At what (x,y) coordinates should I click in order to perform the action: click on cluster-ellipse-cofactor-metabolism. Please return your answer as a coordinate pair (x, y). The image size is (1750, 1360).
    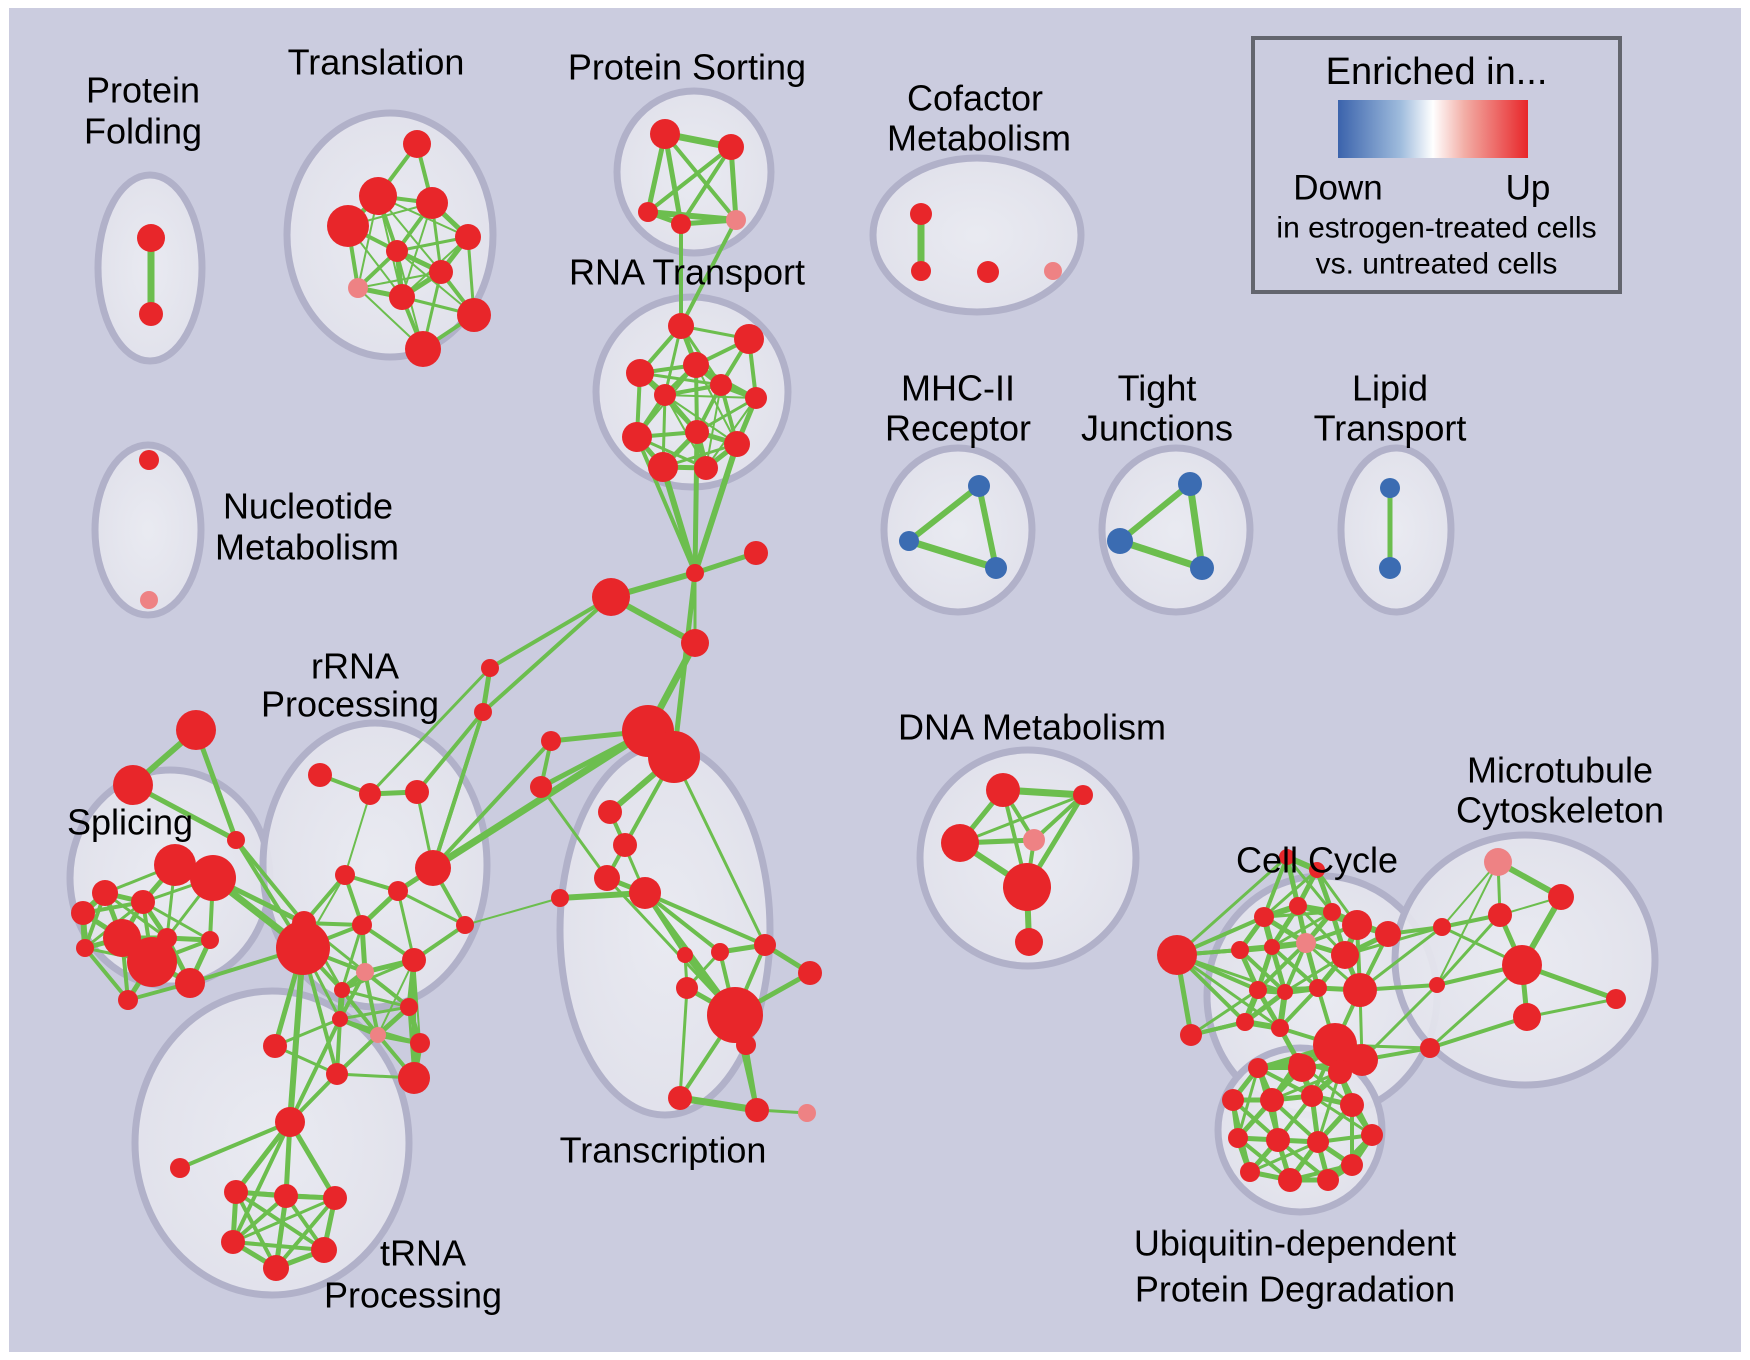
    Looking at the image, I should click on (977, 235).